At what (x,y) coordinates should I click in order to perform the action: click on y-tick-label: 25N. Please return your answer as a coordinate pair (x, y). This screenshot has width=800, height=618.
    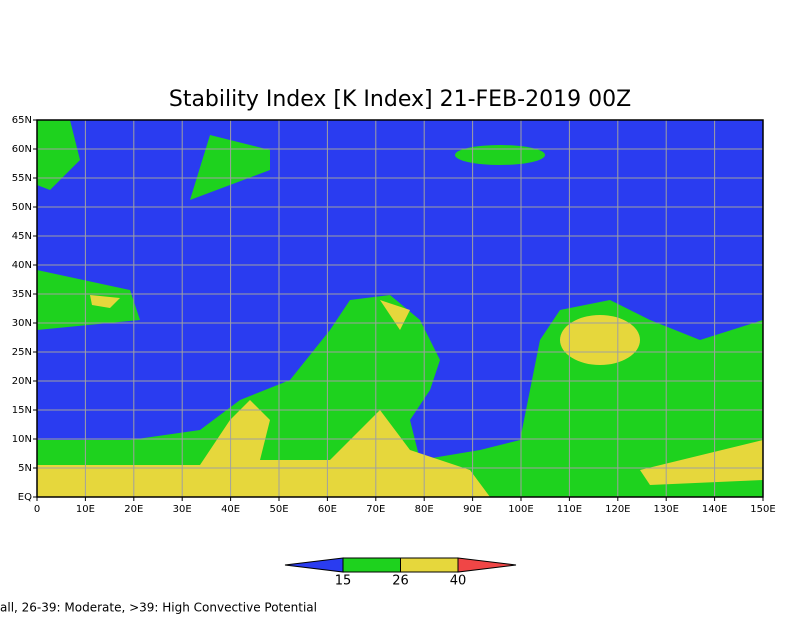
    Looking at the image, I should click on (22, 352).